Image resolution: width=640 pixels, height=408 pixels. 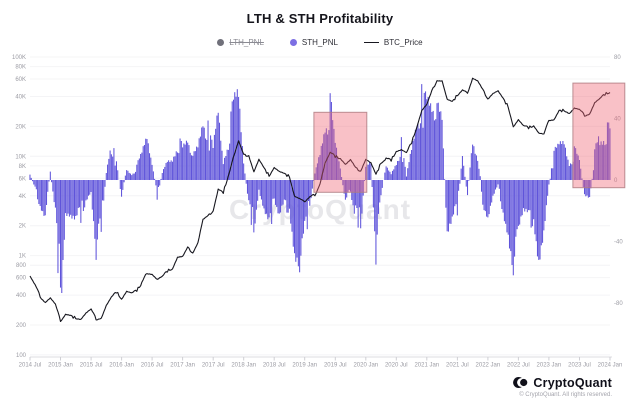 I want to click on svg-text: 40K, so click(x=20, y=98).